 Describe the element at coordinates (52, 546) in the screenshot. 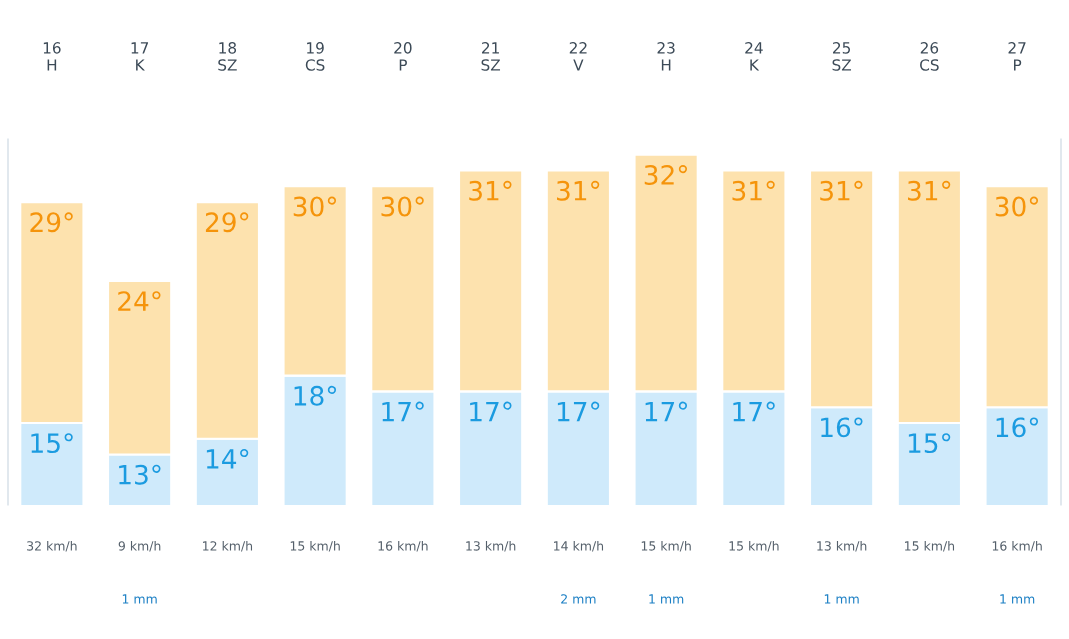

I see `text: 32 km/h` at that location.